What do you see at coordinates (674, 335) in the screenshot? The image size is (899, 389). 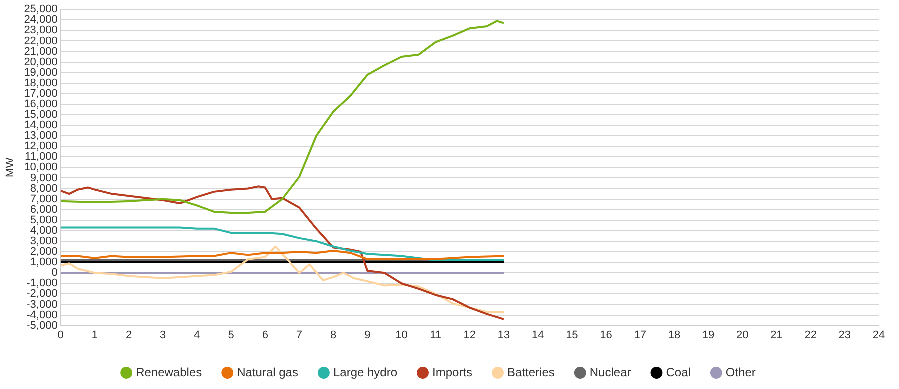 I see `x-tick-label: 18` at bounding box center [674, 335].